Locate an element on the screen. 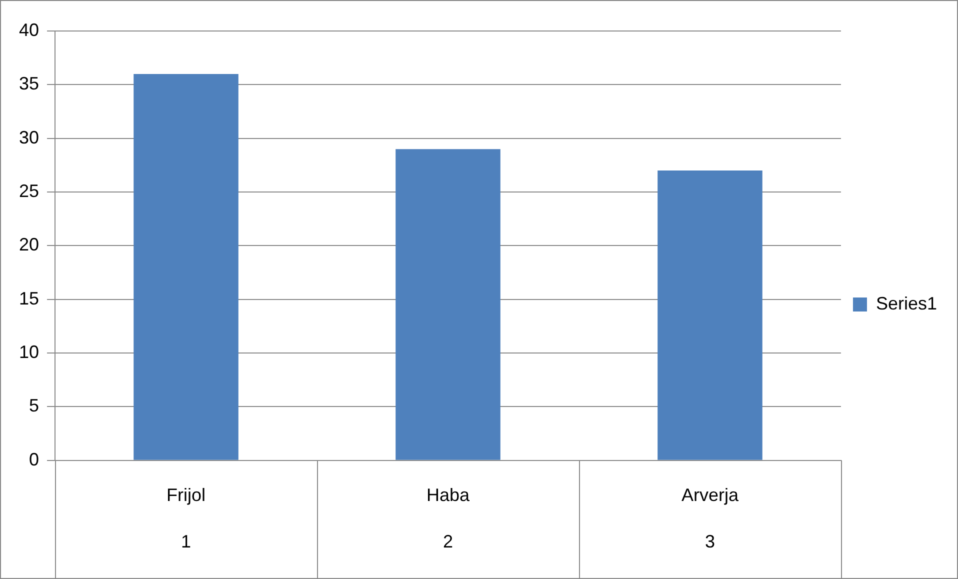 The height and width of the screenshot is (579, 958). legend-label: Series1 is located at coordinates (906, 303).